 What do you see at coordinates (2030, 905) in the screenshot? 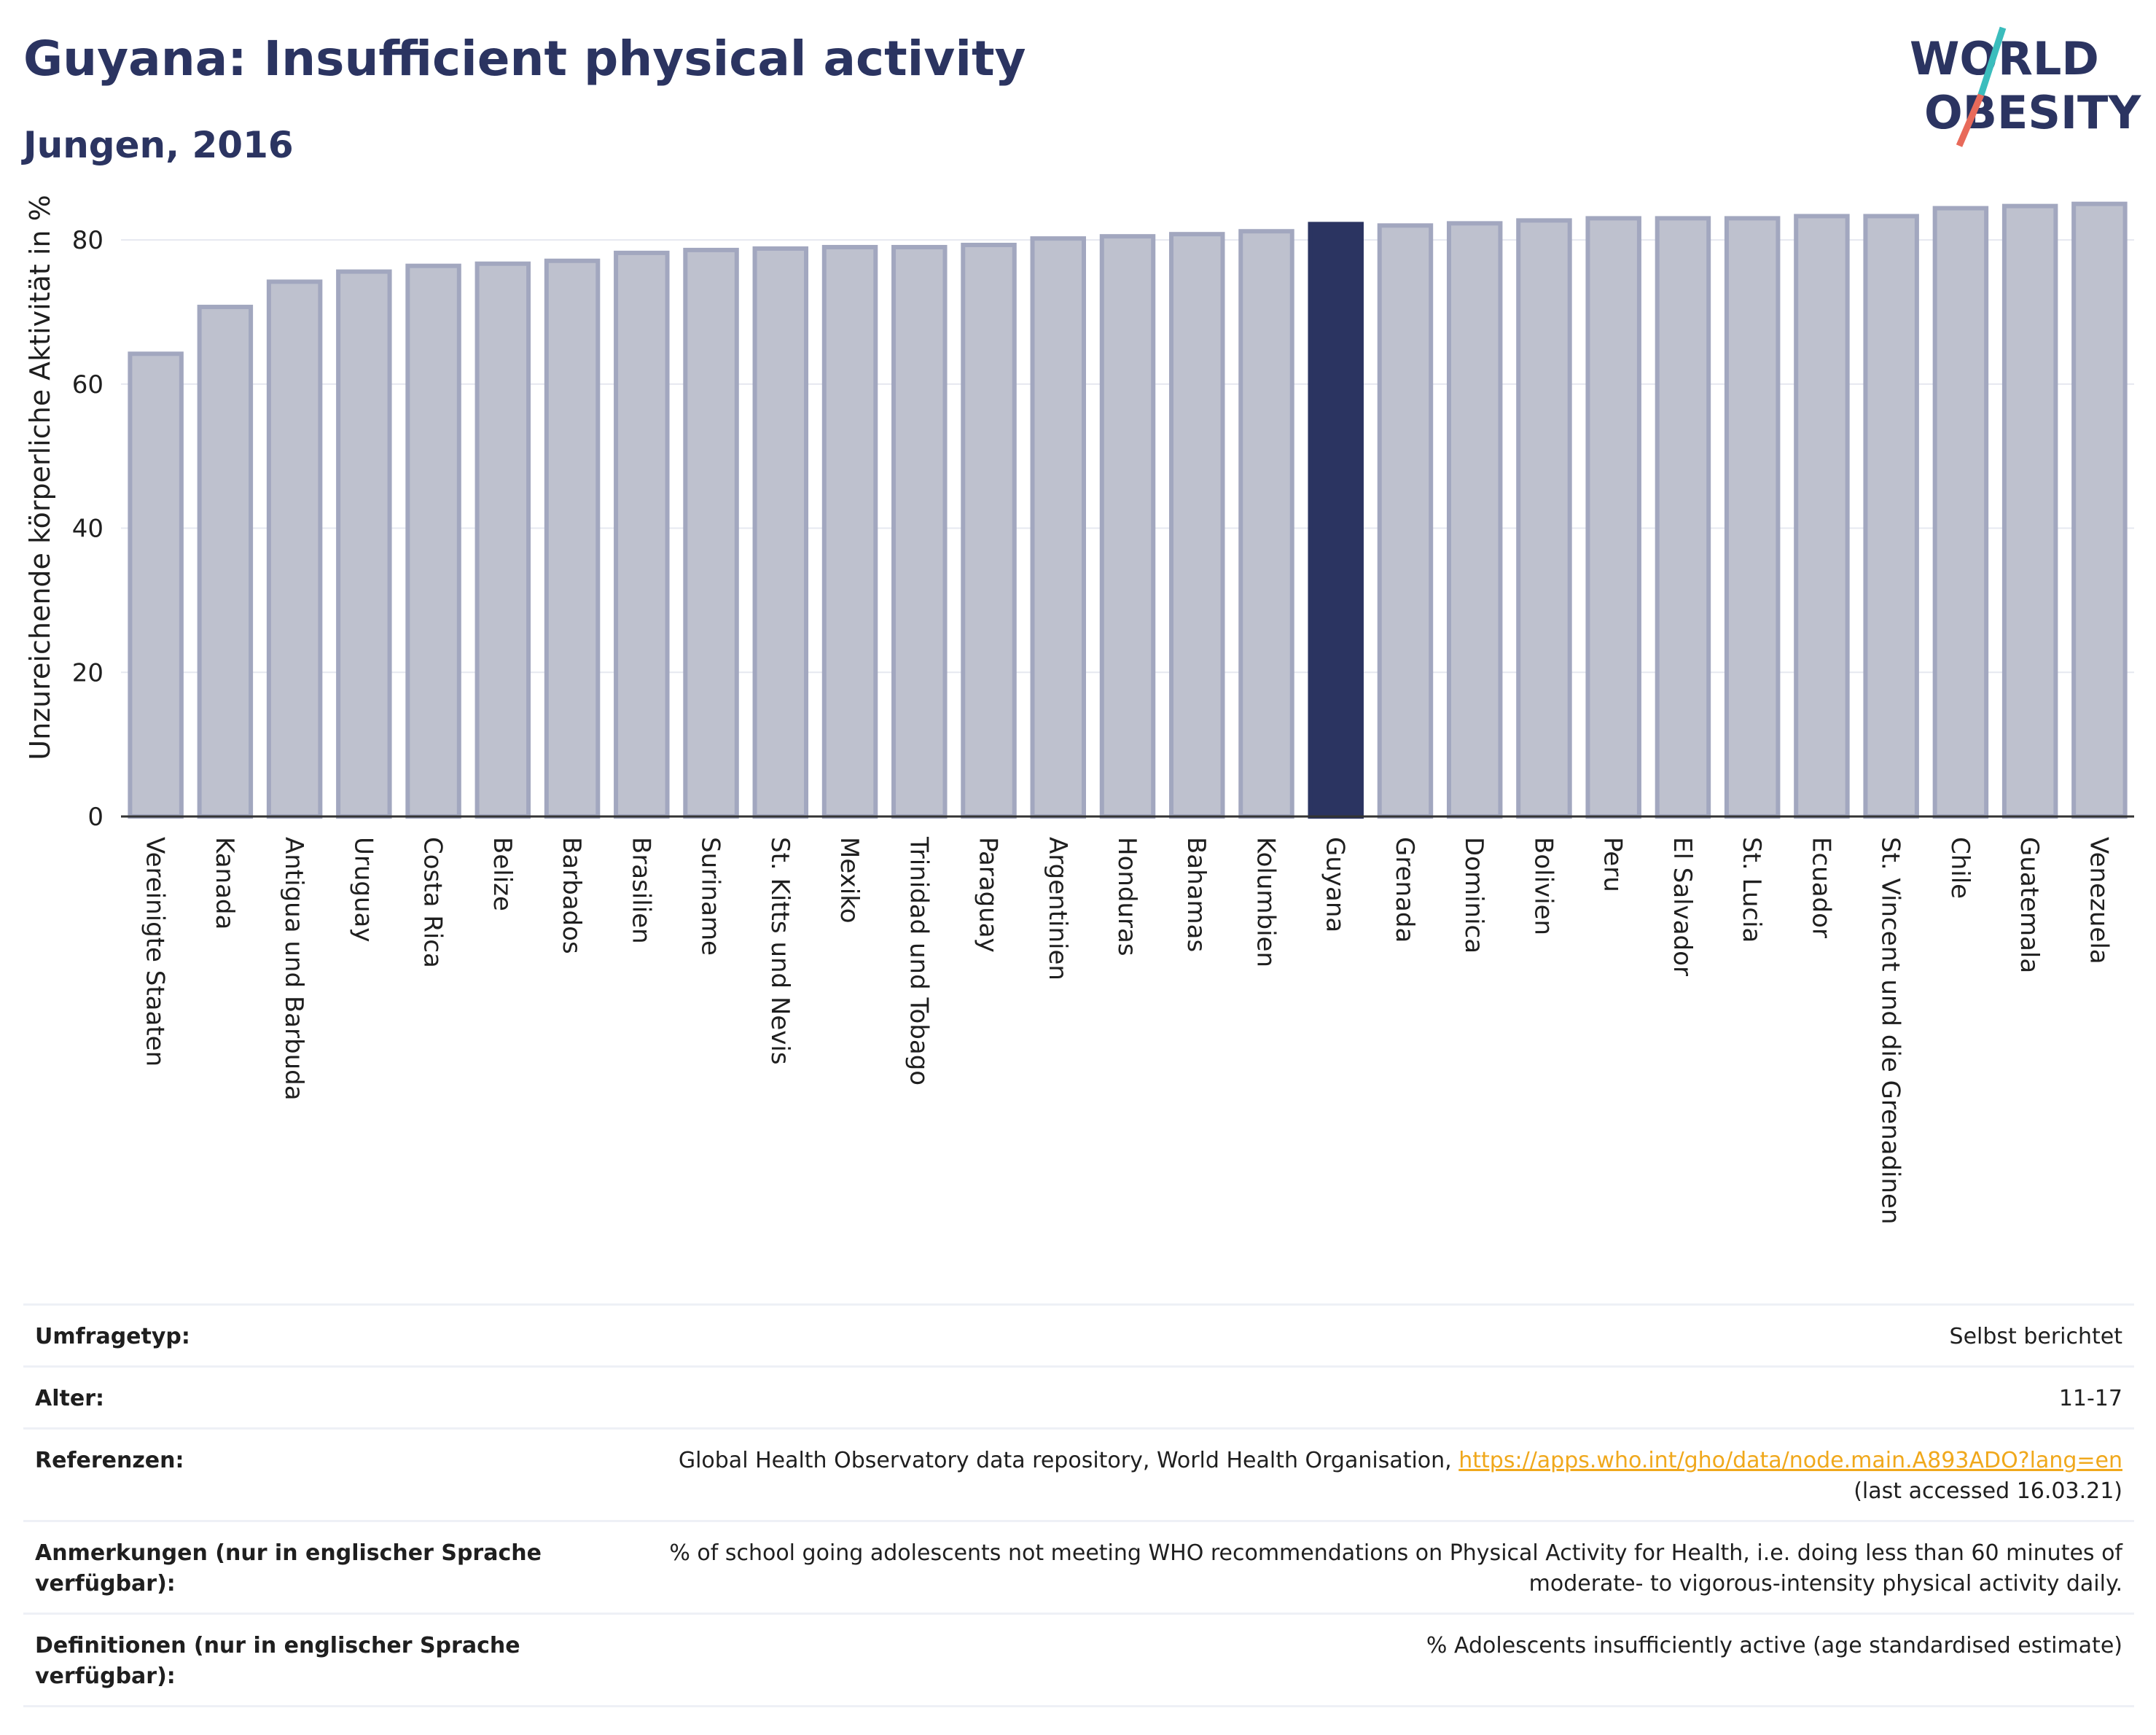
I see `x-tick-label: Guatemala` at bounding box center [2030, 905].